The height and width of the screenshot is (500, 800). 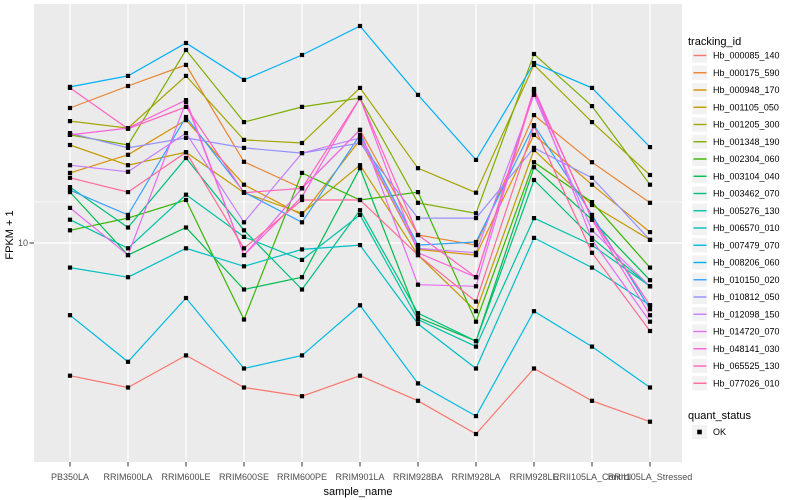 I want to click on x-tick-label: RRIM928BA, so click(x=418, y=477).